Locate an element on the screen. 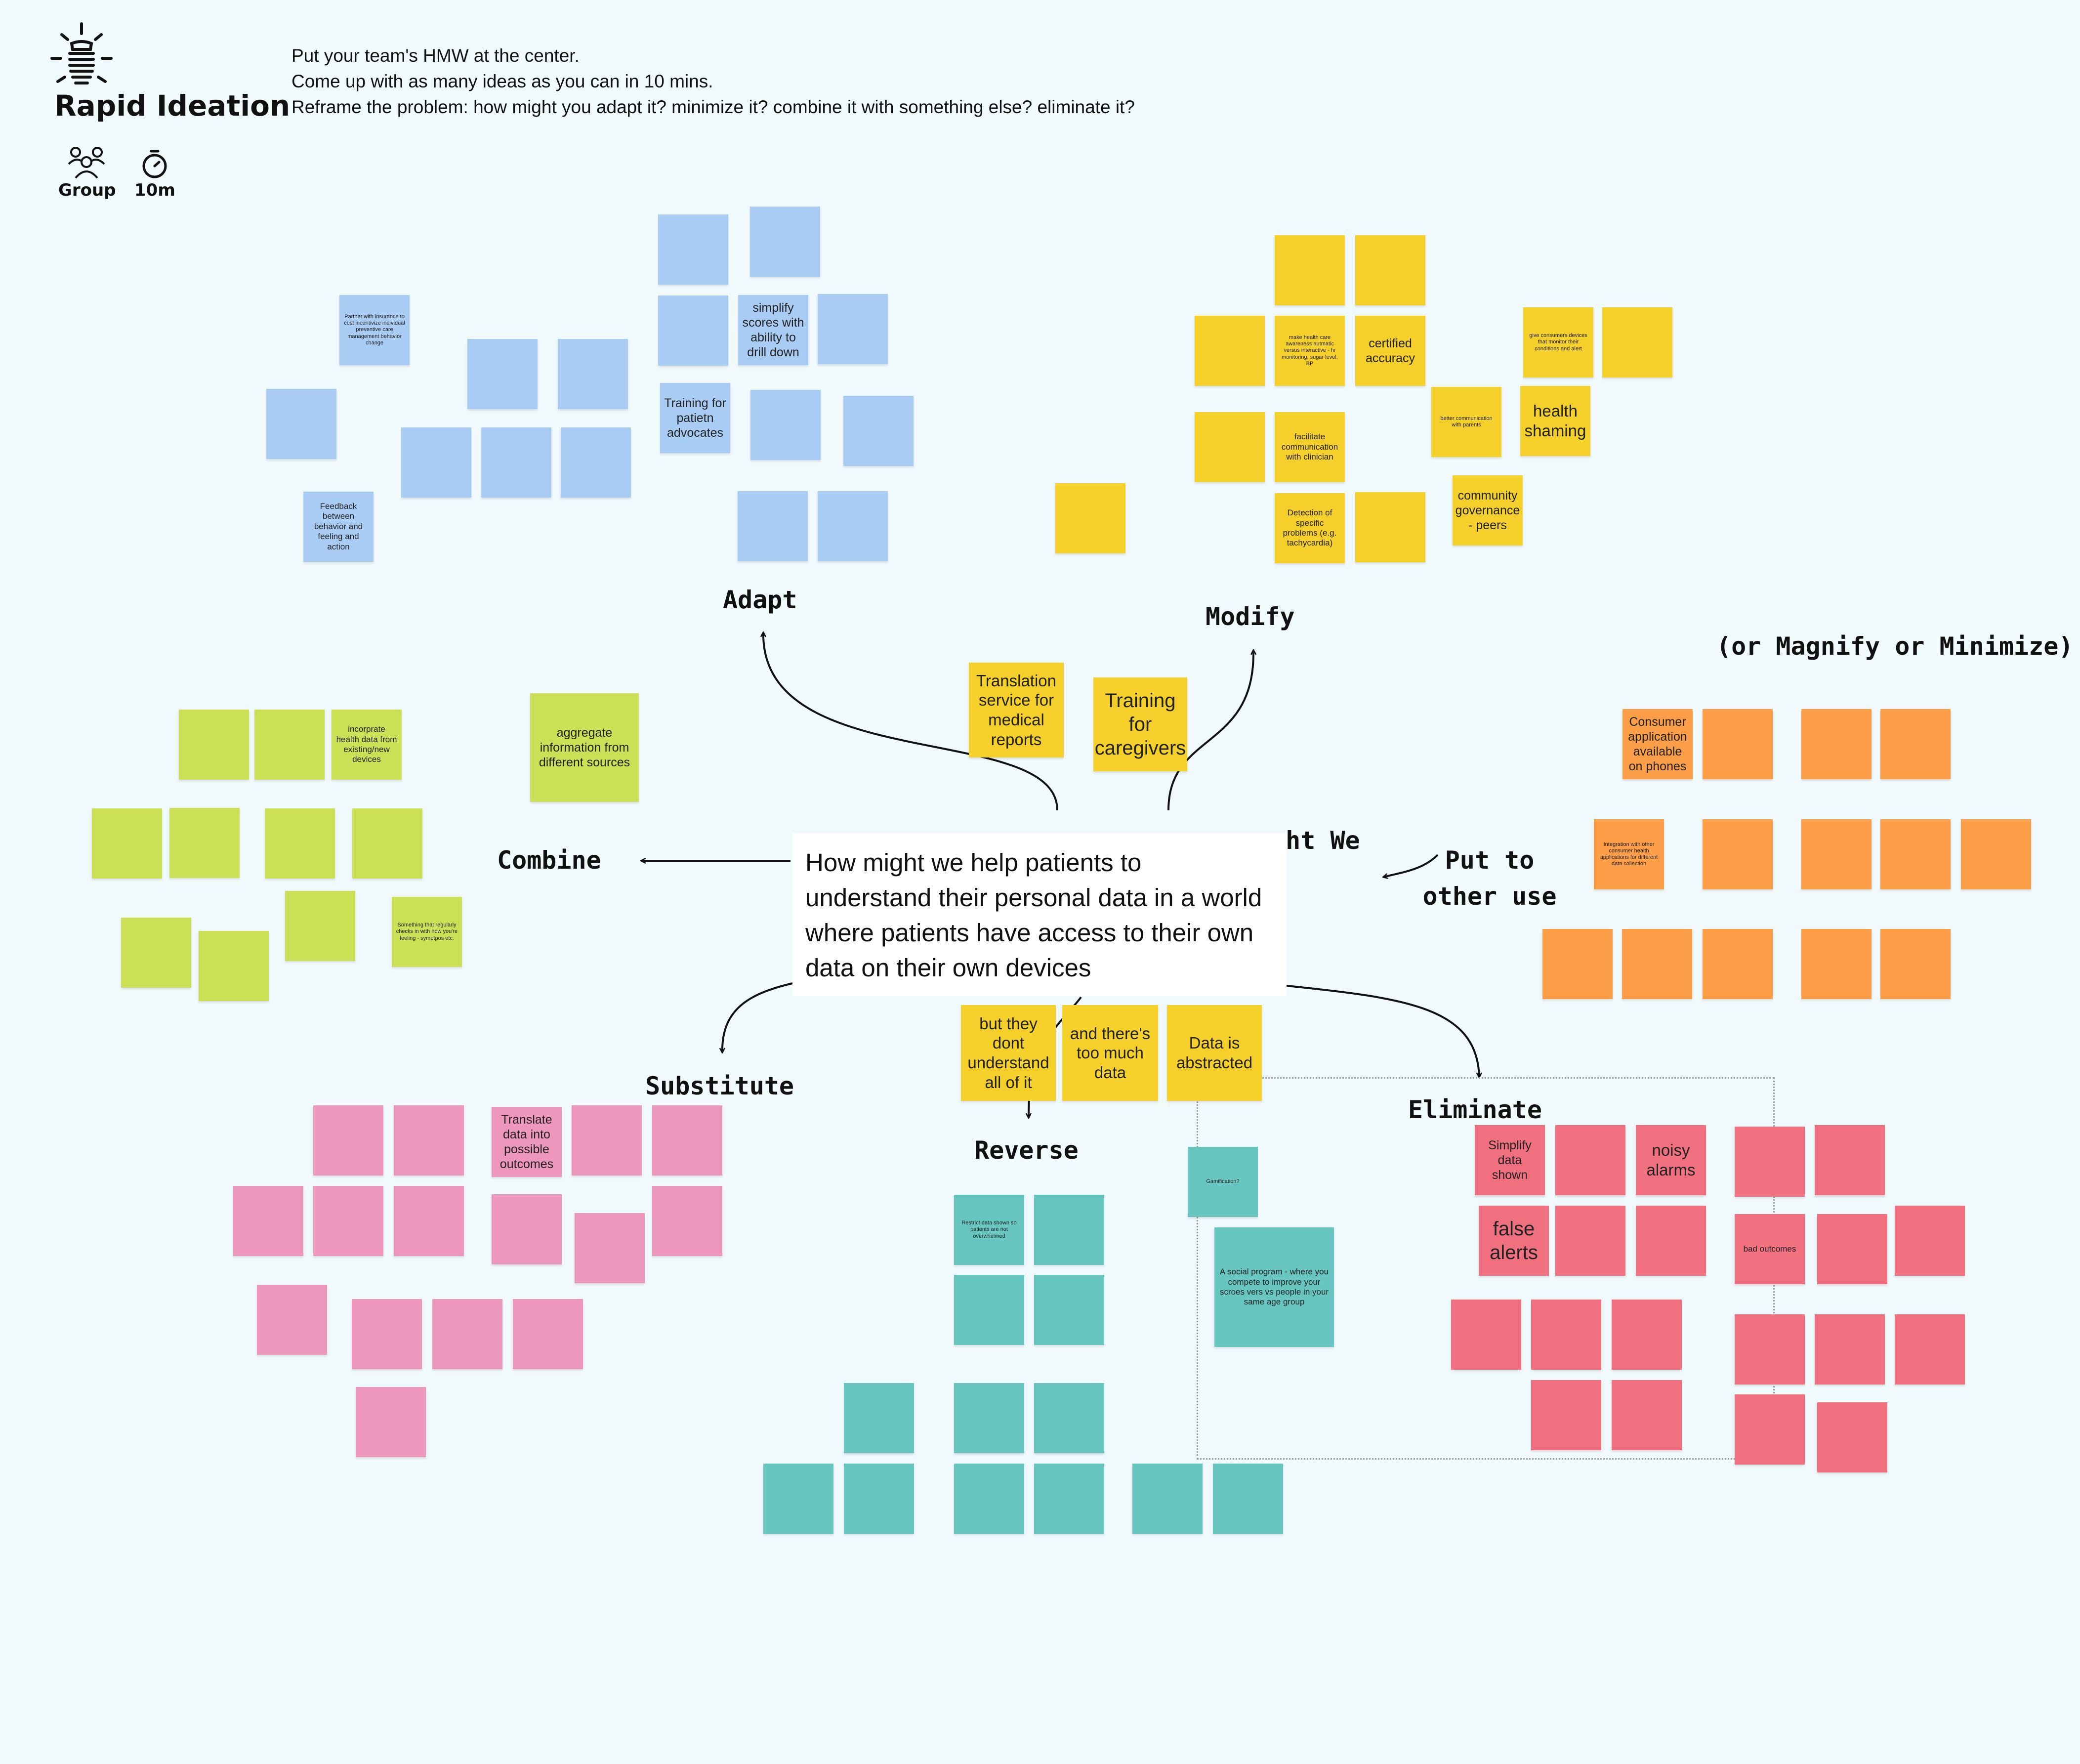 This screenshot has height=1764, width=2080. sticky-note: bad outcomes is located at coordinates (1770, 1249).